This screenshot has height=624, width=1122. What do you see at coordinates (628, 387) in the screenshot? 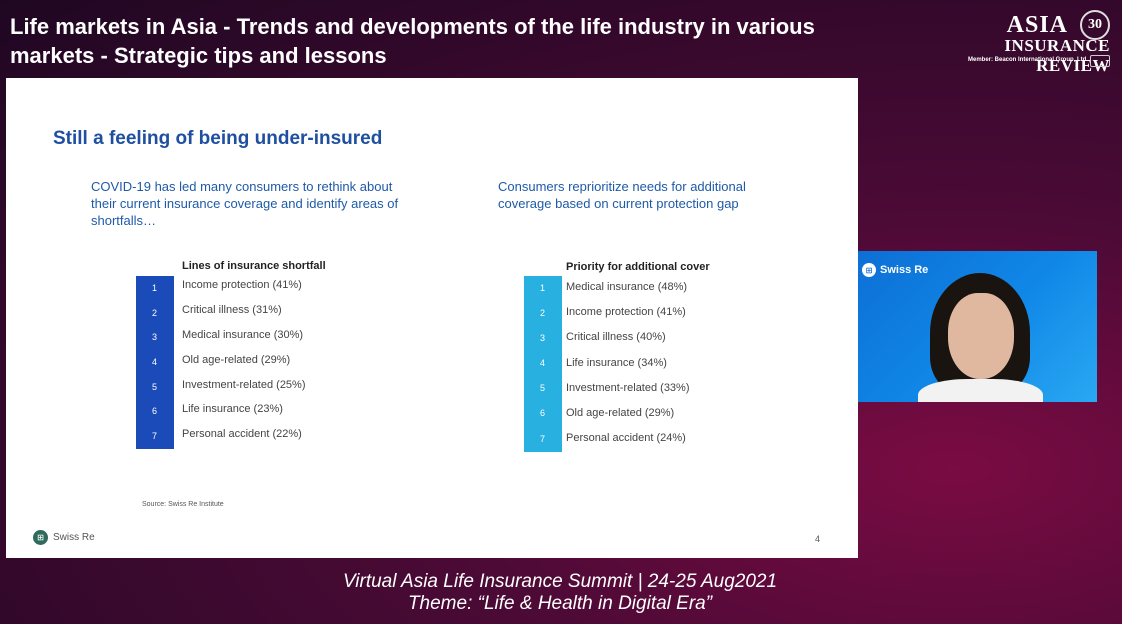
I see `list-item: Investment-related (33%)` at bounding box center [628, 387].